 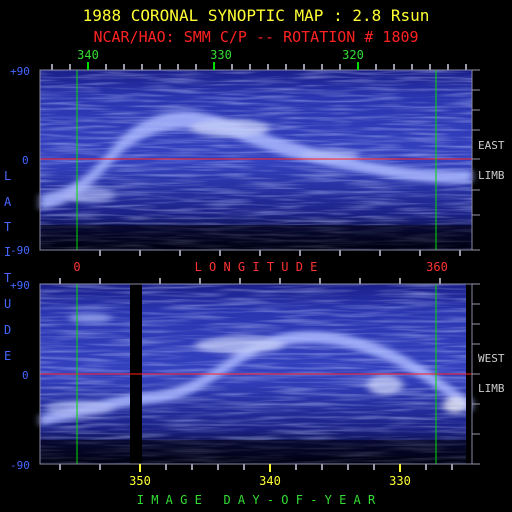 What do you see at coordinates (259, 67) in the screenshot?
I see `top-axis-ticks` at bounding box center [259, 67].